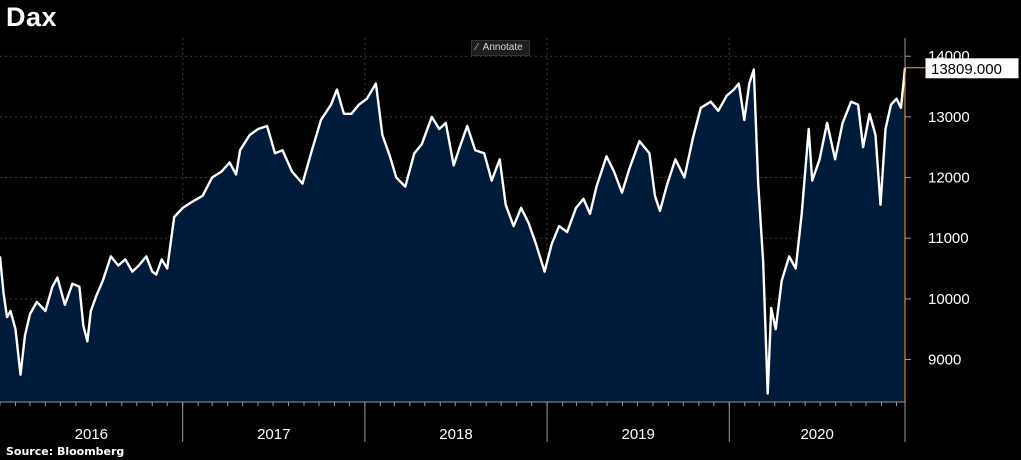 Image resolution: width=1021 pixels, height=460 pixels. Describe the element at coordinates (816, 434) in the screenshot. I see `x-tick-label: 2020` at that location.